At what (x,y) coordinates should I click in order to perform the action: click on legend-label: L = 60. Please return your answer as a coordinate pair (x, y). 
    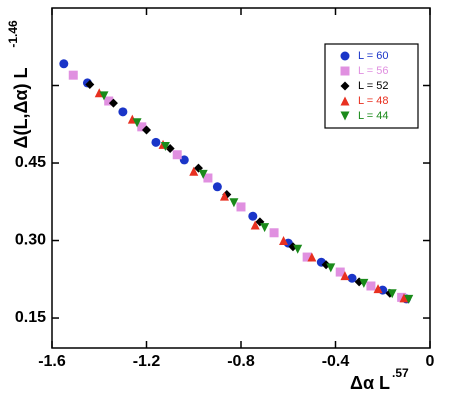
    Looking at the image, I should click on (373, 56).